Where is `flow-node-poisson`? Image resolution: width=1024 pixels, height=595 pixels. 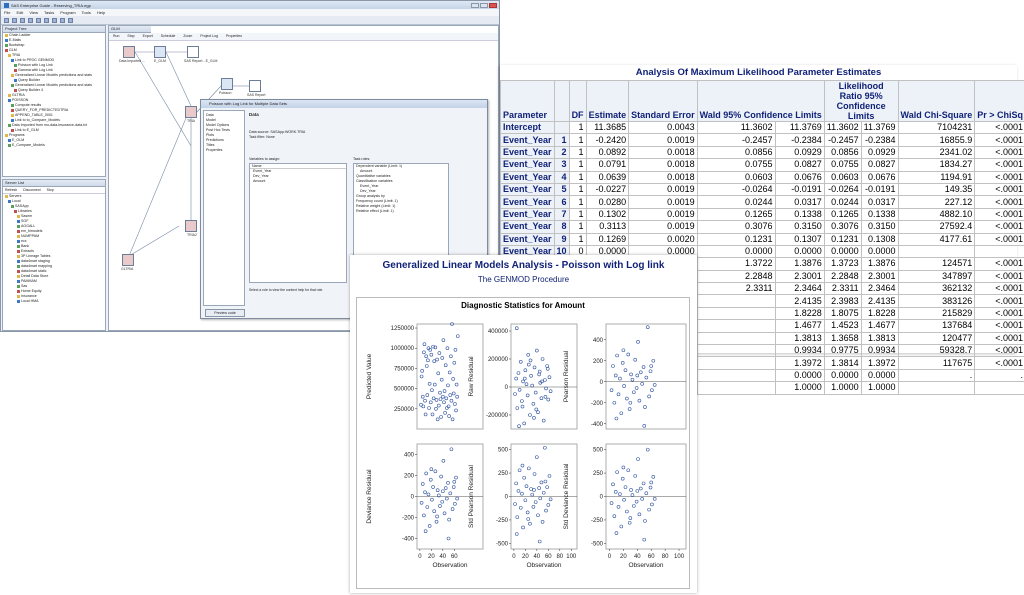 flow-node-poisson is located at coordinates (227, 84).